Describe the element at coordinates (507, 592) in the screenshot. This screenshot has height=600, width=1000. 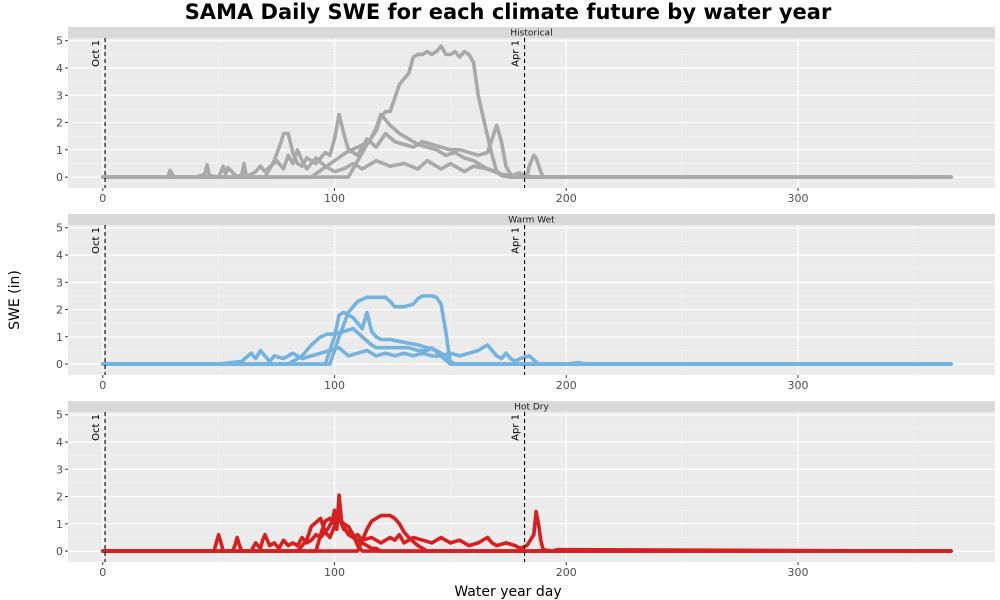
I see `x-axis-label: Water year day` at that location.